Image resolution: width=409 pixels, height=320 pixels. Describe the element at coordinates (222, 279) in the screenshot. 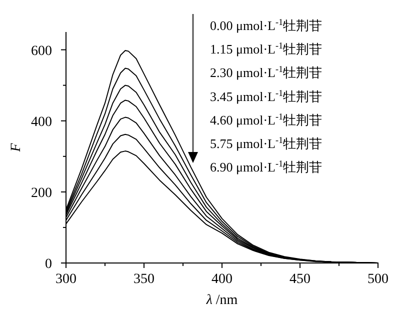

I see `x-tick-label: 400` at that location.